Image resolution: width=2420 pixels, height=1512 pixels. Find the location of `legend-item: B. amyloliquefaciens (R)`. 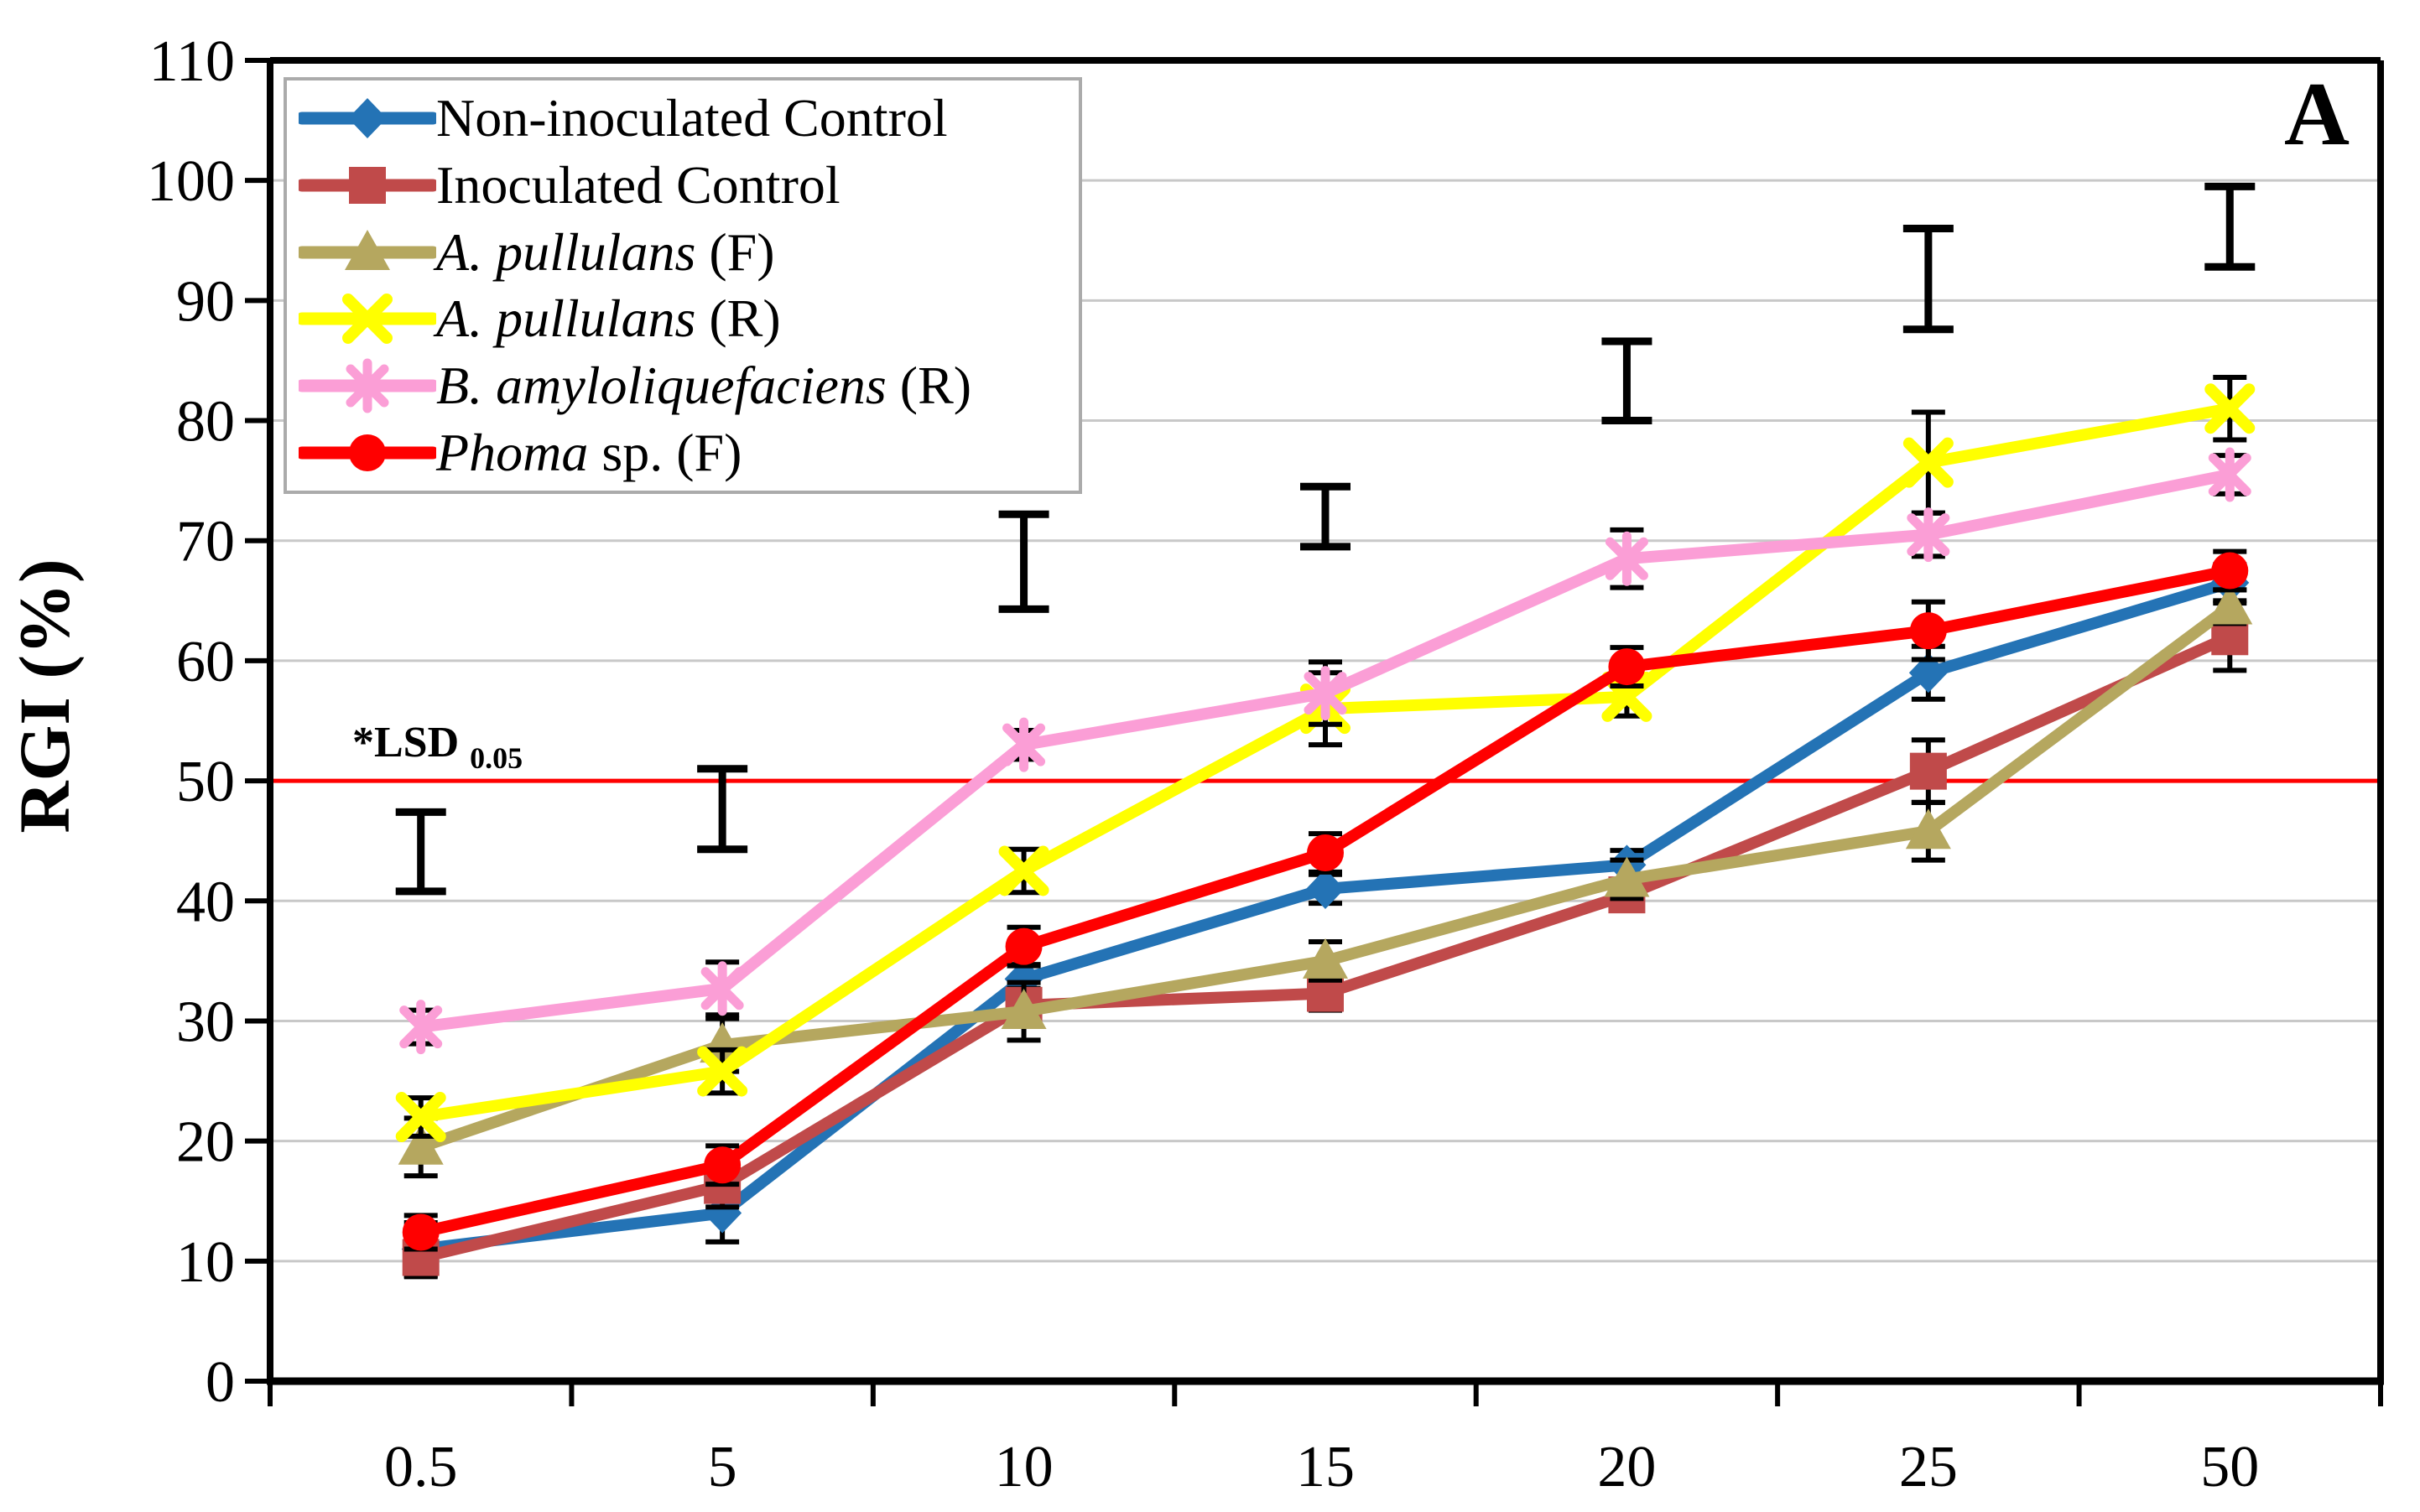

legend-item: B. amyloliquefaciens (R) is located at coordinates (689, 385).